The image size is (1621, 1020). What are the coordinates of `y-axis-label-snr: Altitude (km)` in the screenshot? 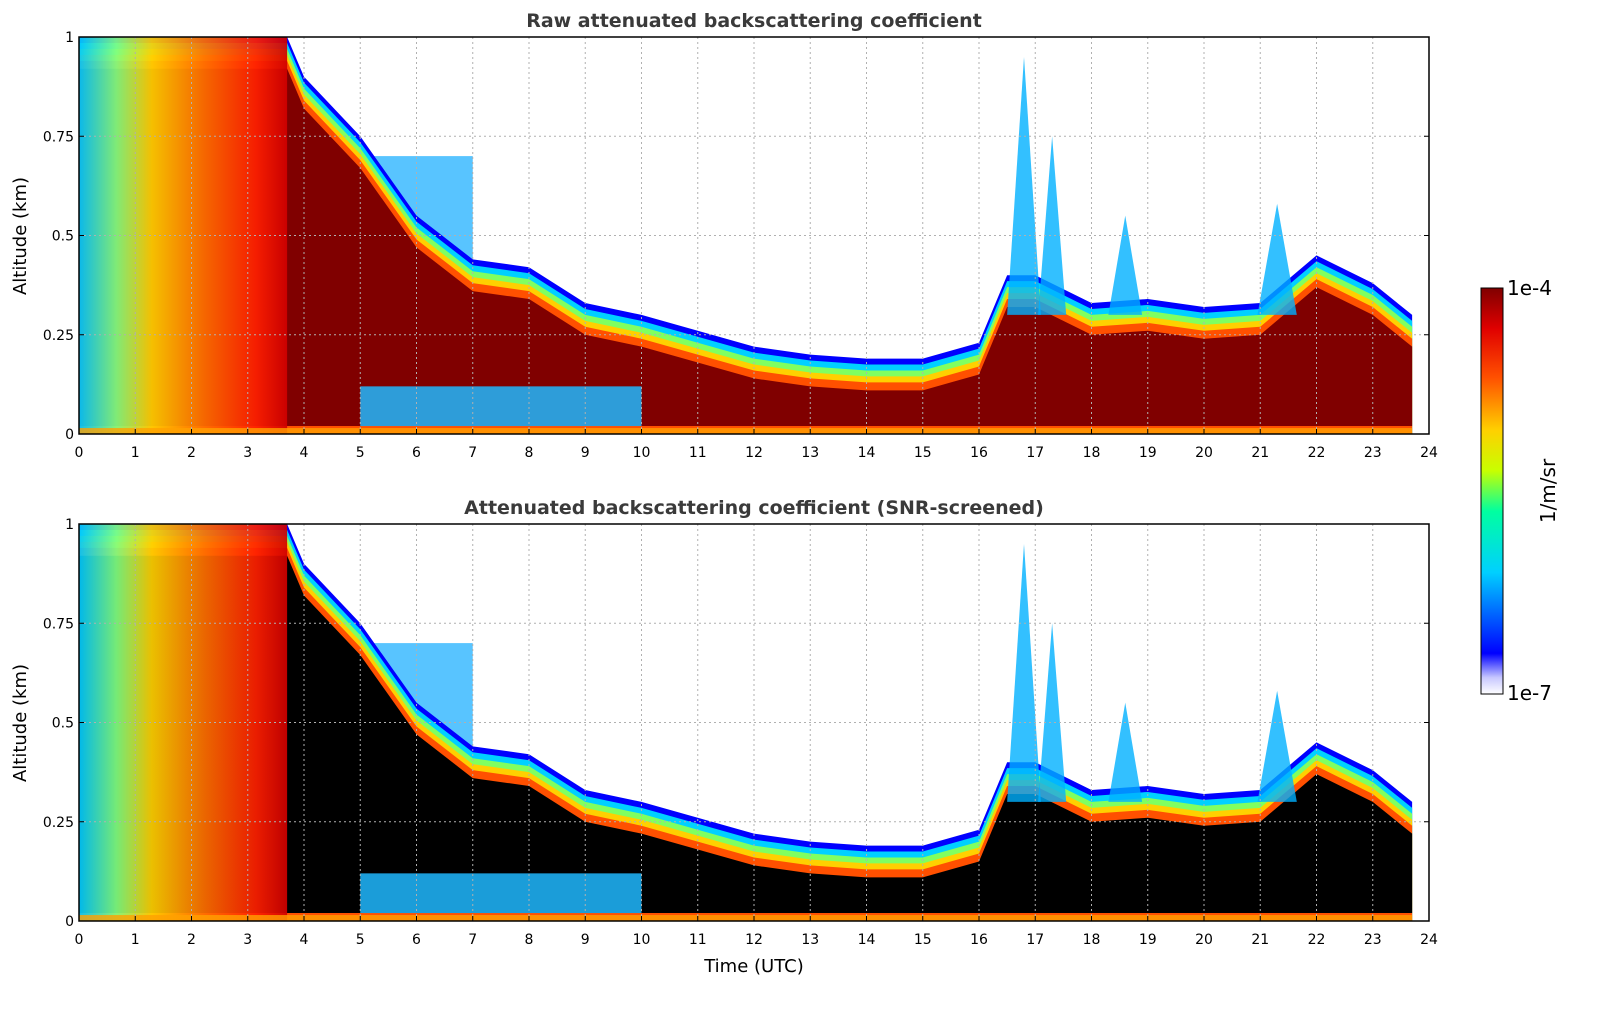 It's located at (20, 723).